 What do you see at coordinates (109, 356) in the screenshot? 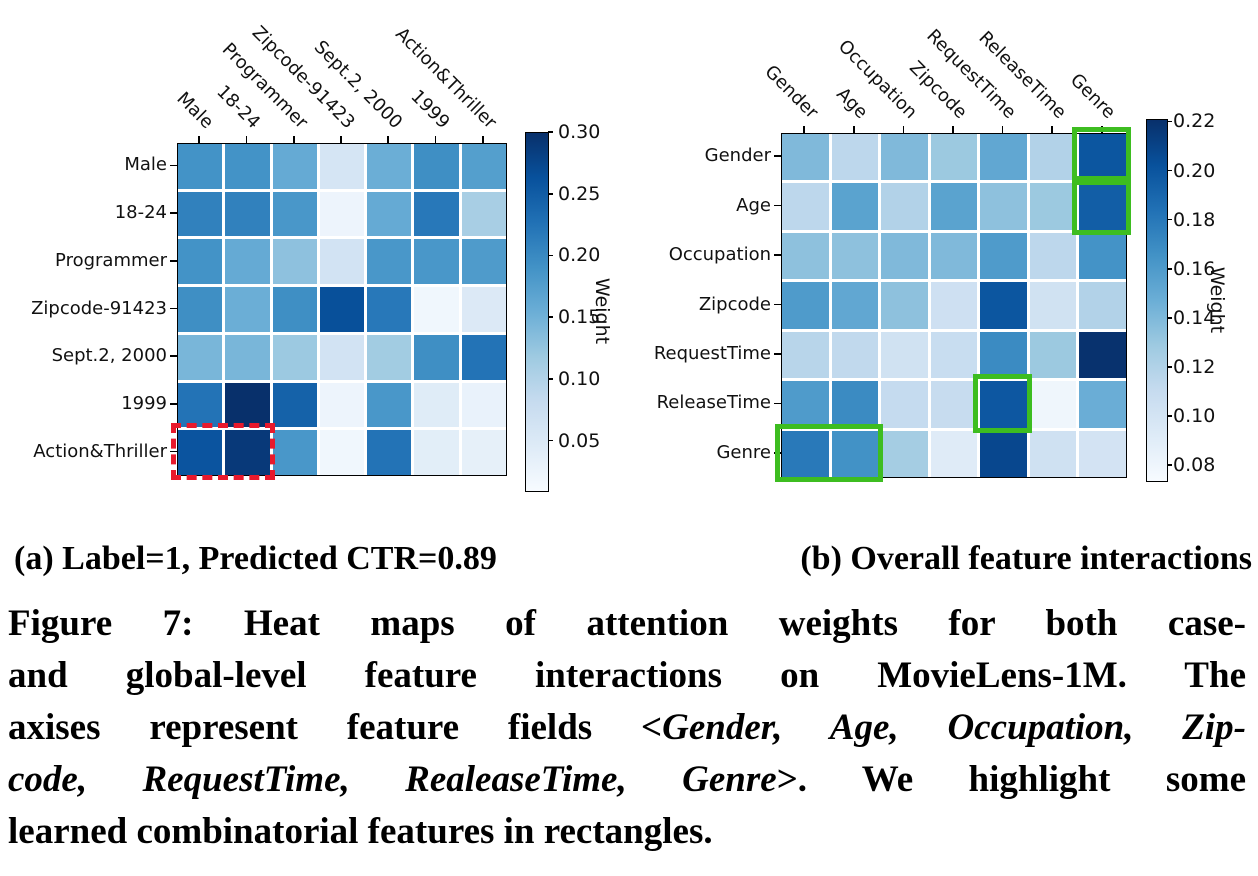
I see `y-axis-label: Sept.2, 2000` at bounding box center [109, 356].